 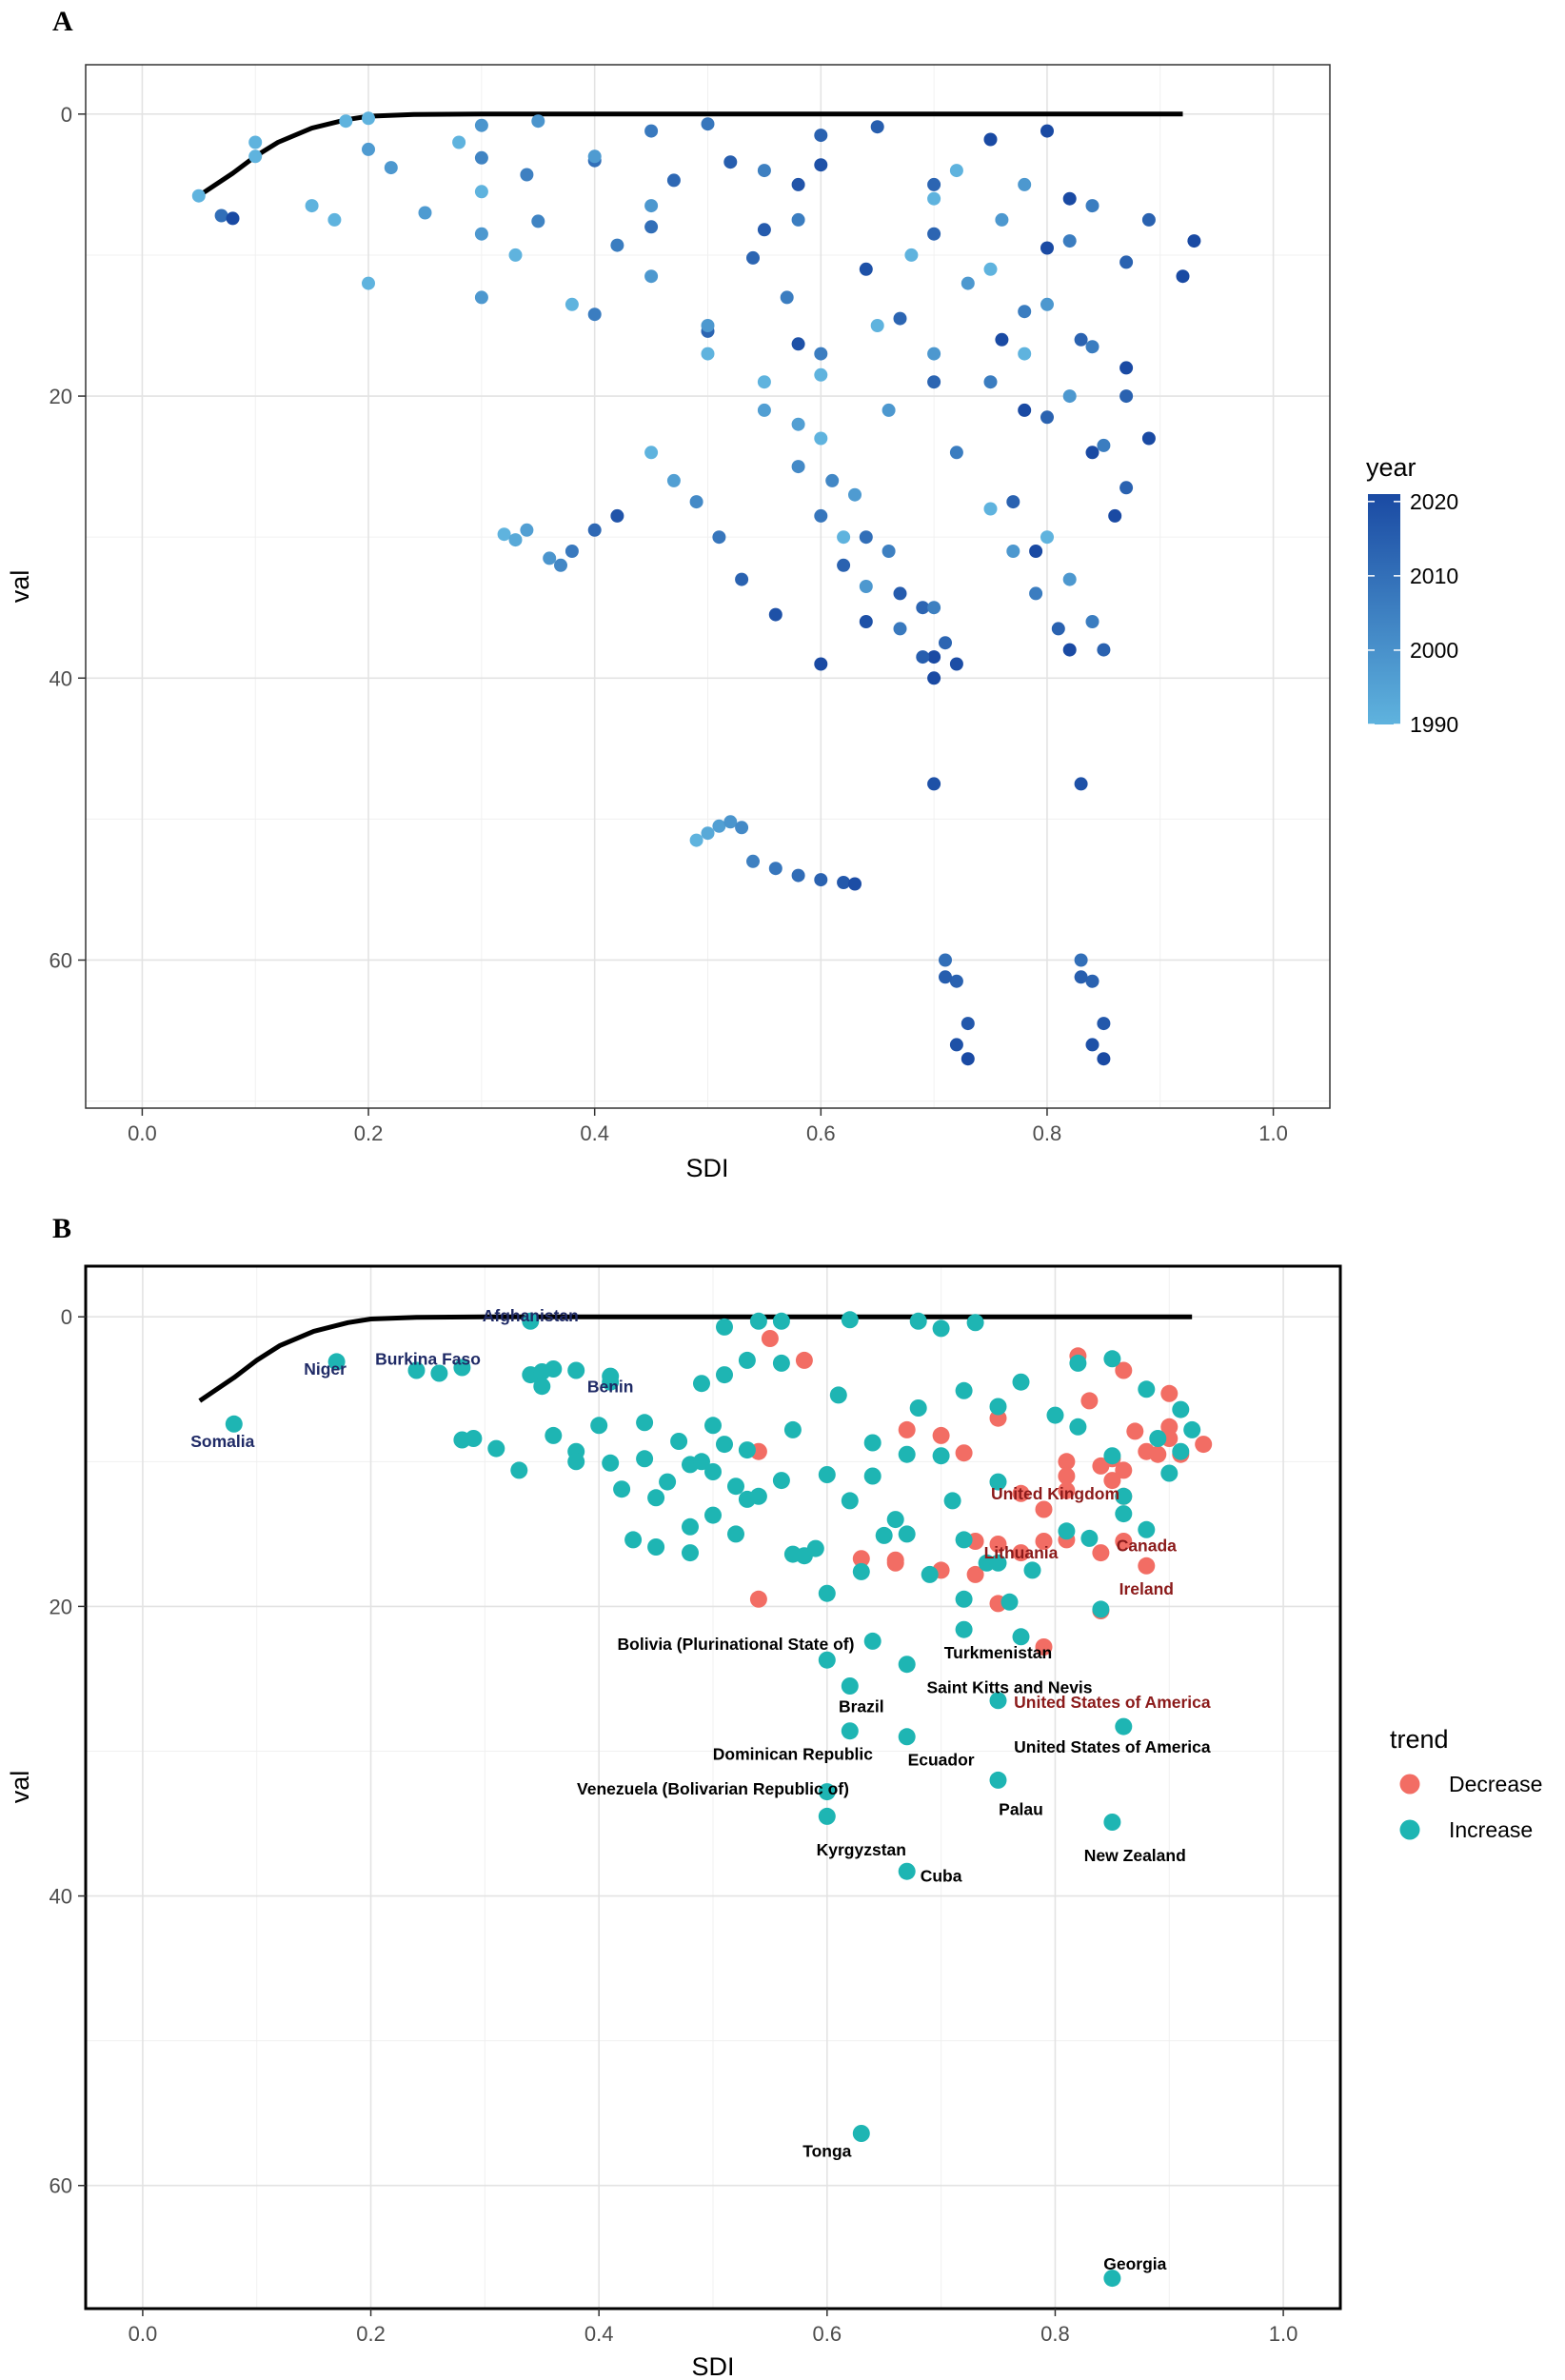 I want to click on country-label: Benin, so click(x=610, y=1386).